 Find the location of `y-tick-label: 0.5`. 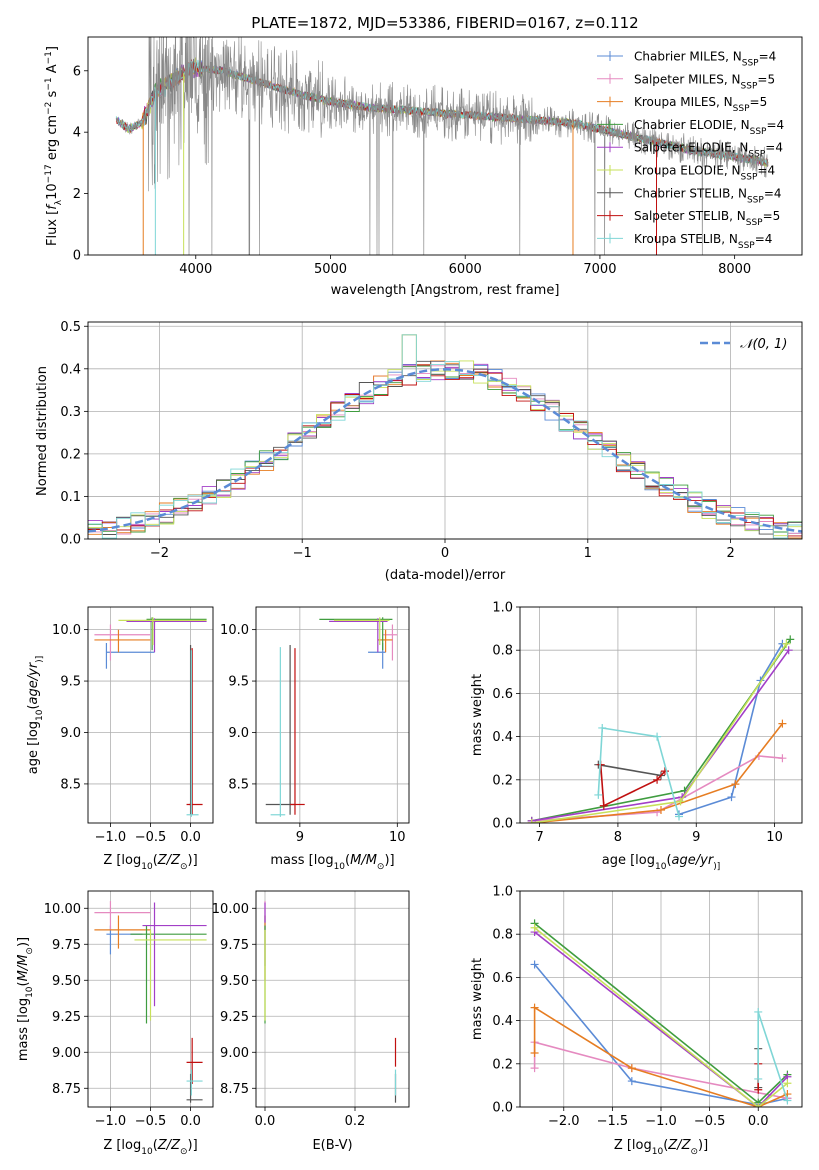

y-tick-label: 0.5 is located at coordinates (70, 327).